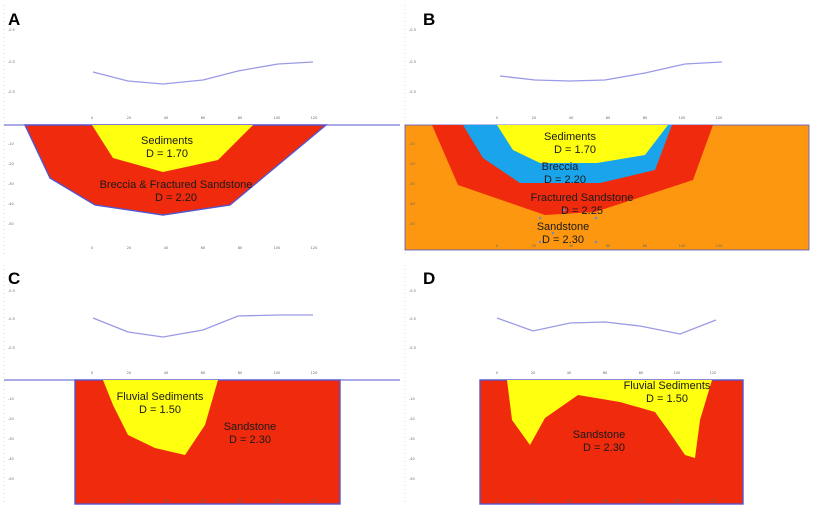 The width and height of the screenshot is (817, 512). What do you see at coordinates (412, 144) in the screenshot?
I see `panel-b-depth-tick: -10` at bounding box center [412, 144].